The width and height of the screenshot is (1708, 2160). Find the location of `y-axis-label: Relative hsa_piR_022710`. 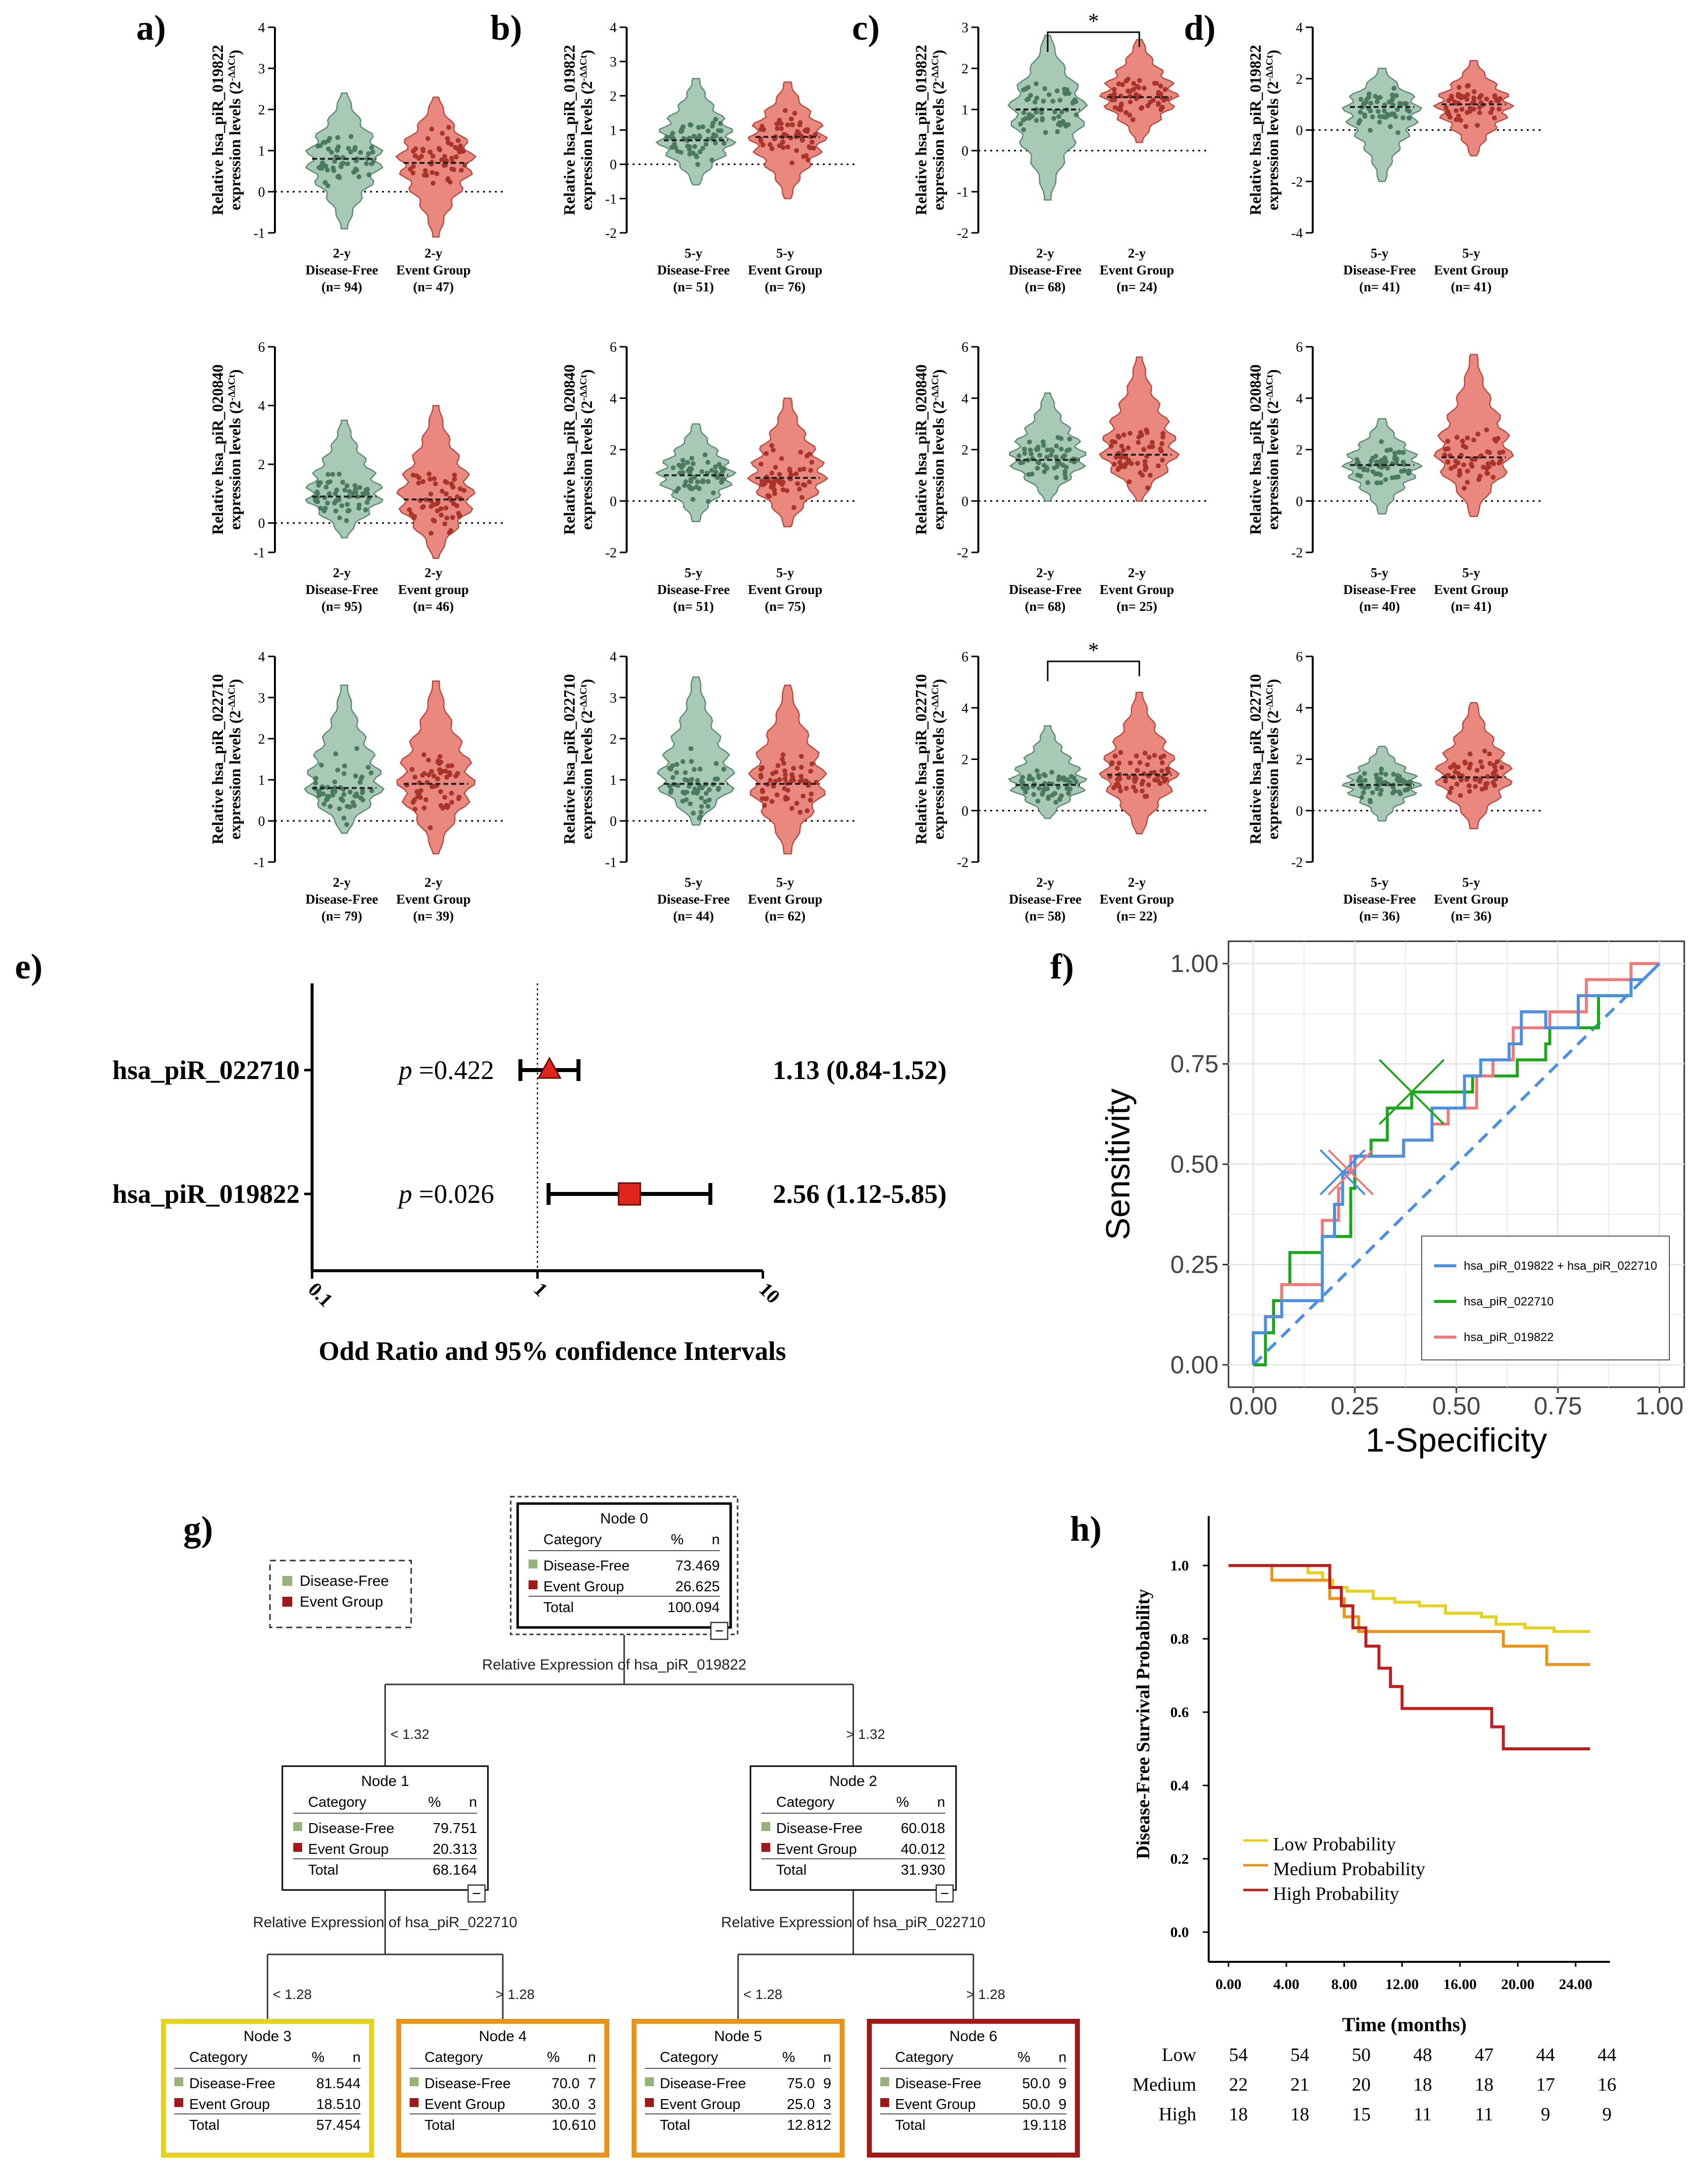

y-axis-label: Relative hsa_piR_022710 is located at coordinates (569, 759).